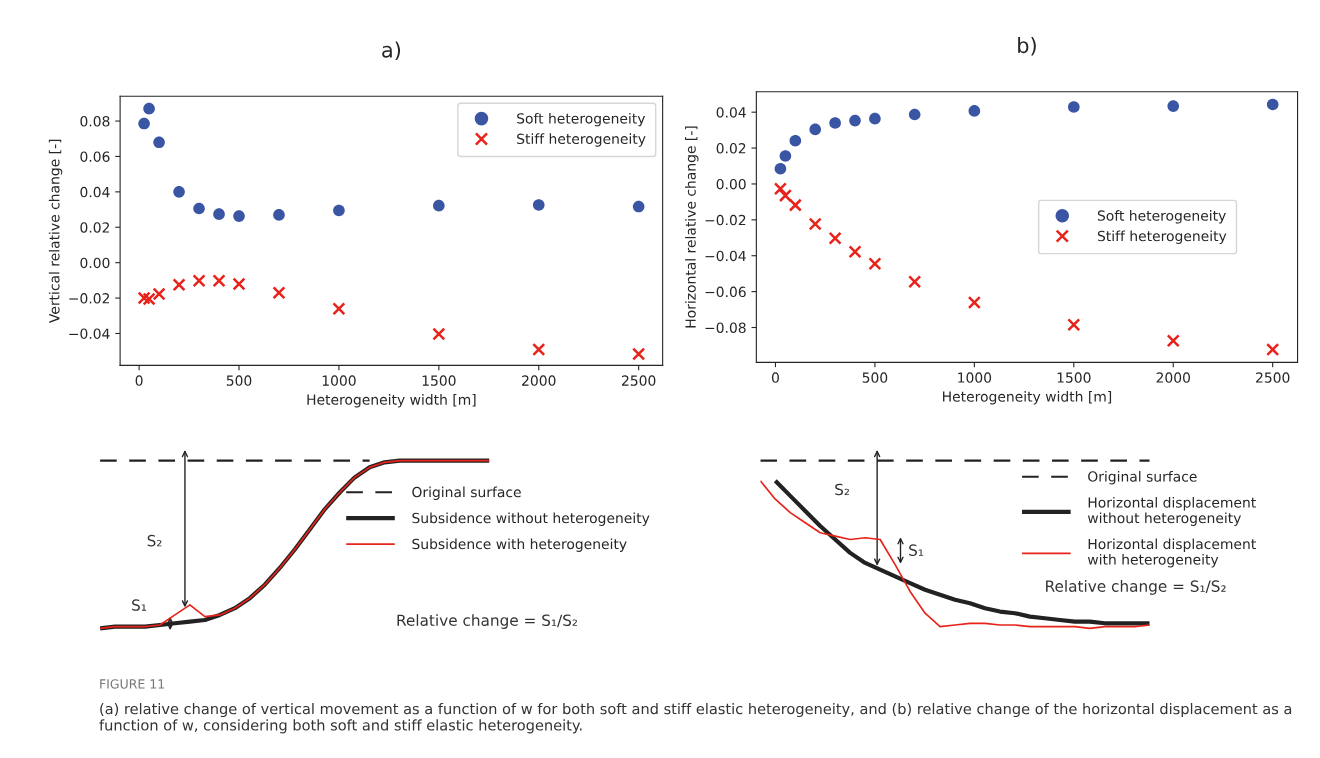 The height and width of the screenshot is (758, 1320). Describe the element at coordinates (725, 292) in the screenshot. I see `y-tick-label: −0.06` at that location.